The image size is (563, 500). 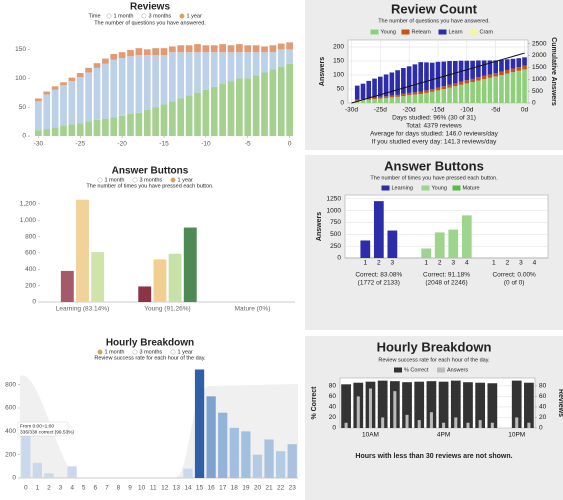 What do you see at coordinates (115, 180) in the screenshot?
I see `range-option: 1 month` at bounding box center [115, 180].